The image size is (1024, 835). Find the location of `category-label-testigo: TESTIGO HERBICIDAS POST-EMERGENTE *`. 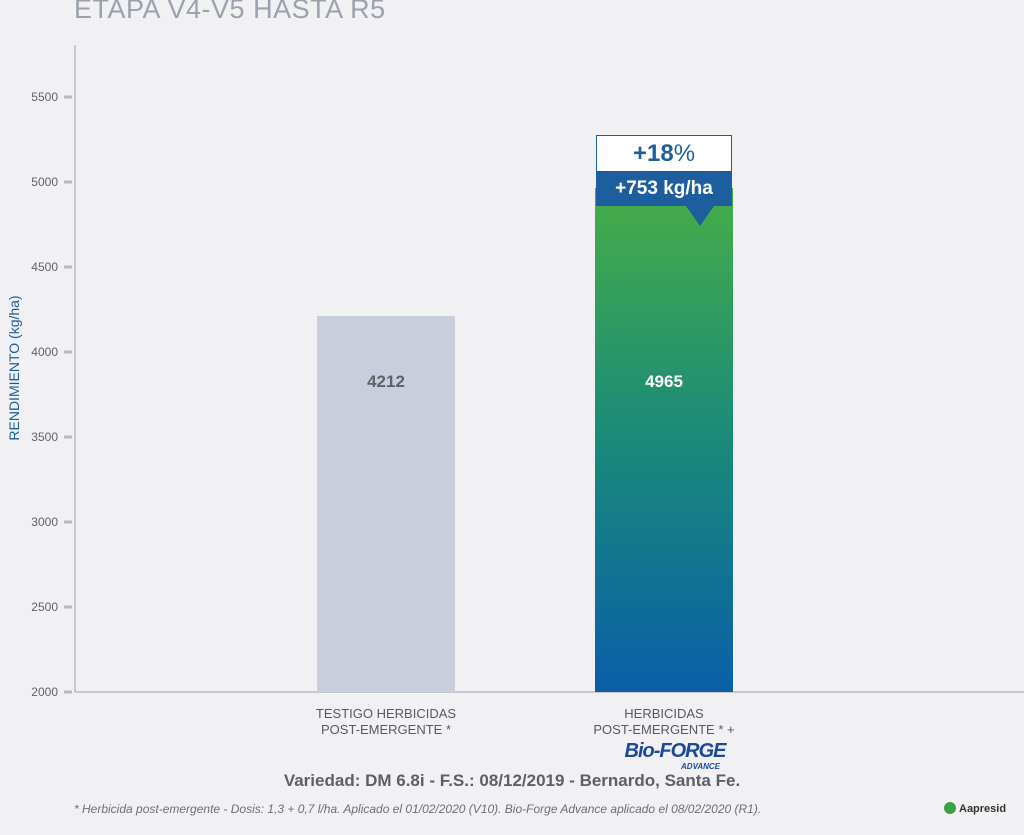

category-label-testigo: TESTIGO HERBICIDAS POST-EMERGENTE * is located at coordinates (386, 722).